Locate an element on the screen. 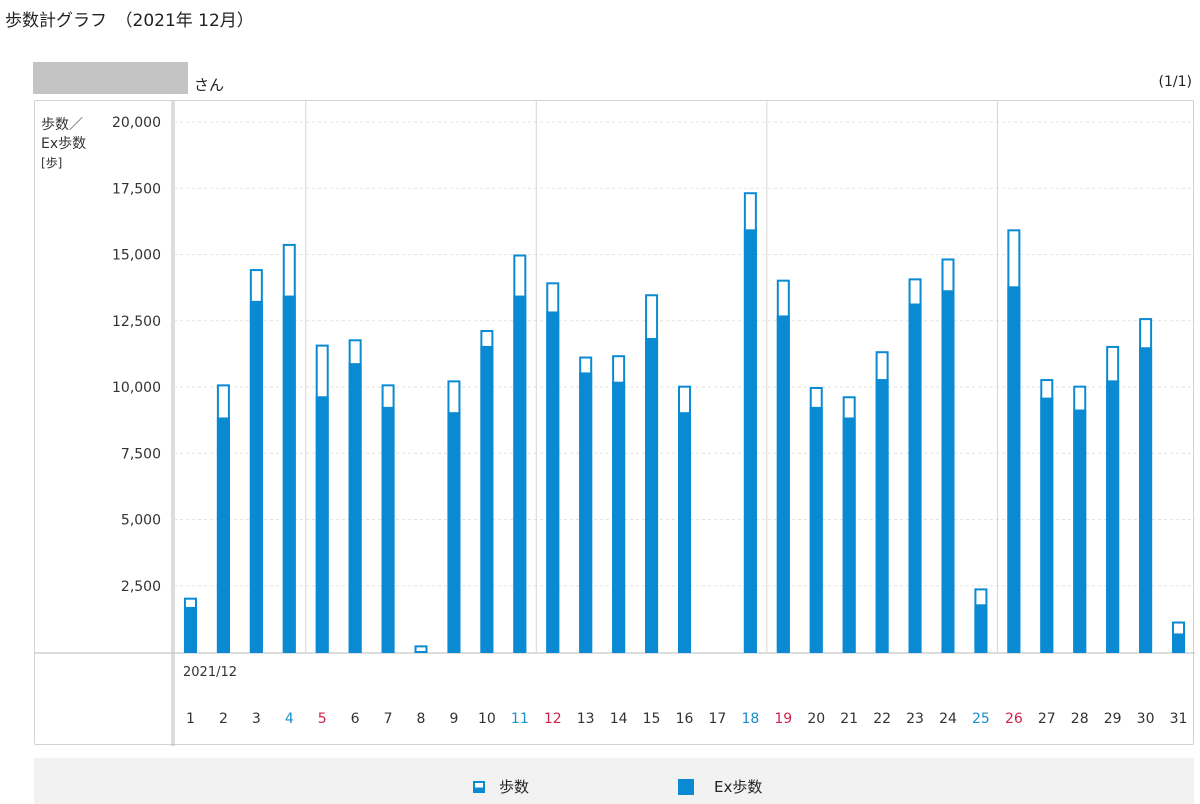  x-tick-label: 21 is located at coordinates (849, 719).